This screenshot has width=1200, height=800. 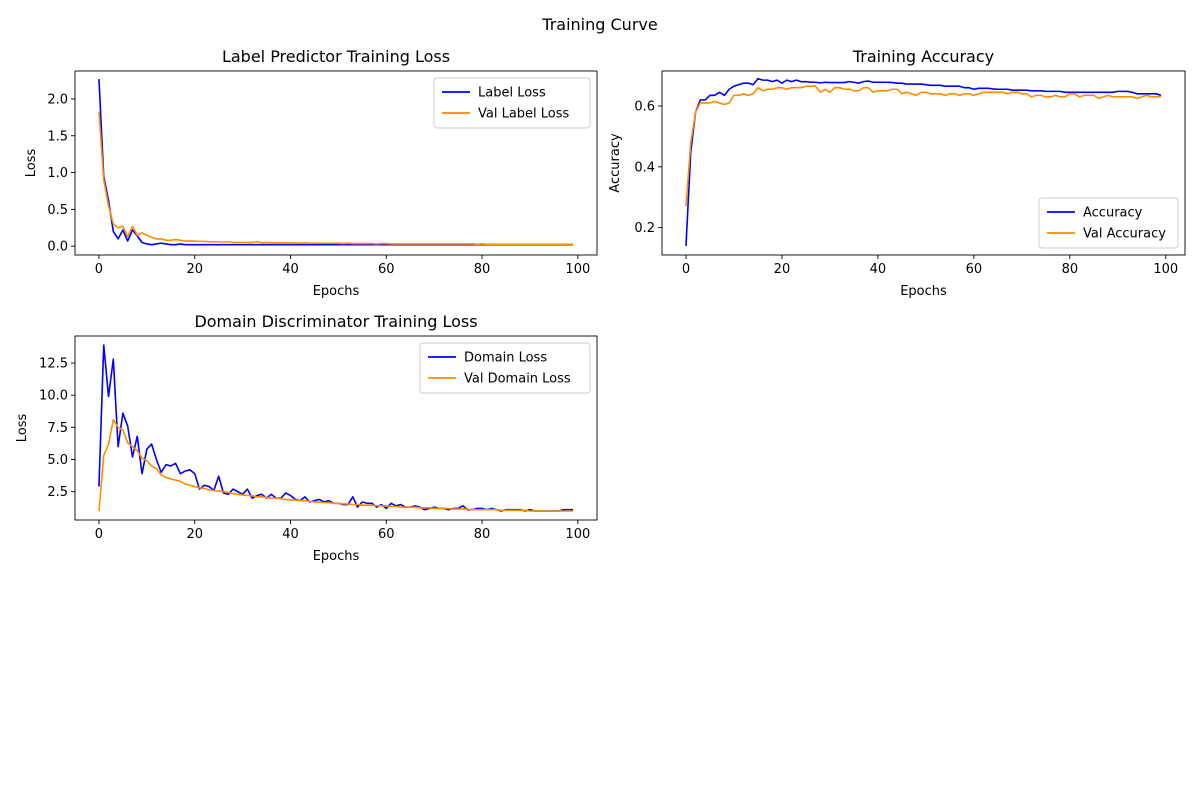 What do you see at coordinates (644, 228) in the screenshot?
I see `y-tick-label: 0.2` at bounding box center [644, 228].